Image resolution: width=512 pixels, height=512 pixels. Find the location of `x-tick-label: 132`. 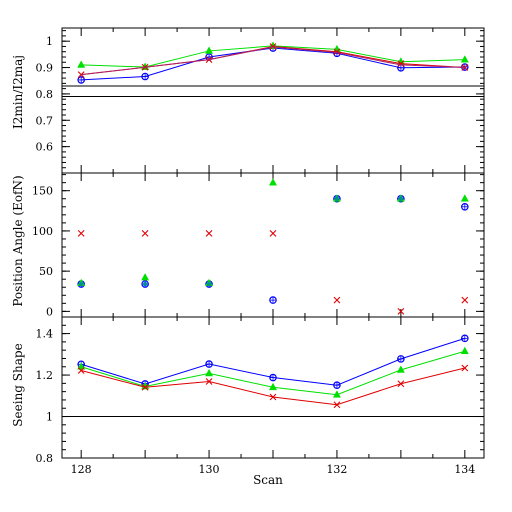

x-tick-label: 132 is located at coordinates (336, 469).